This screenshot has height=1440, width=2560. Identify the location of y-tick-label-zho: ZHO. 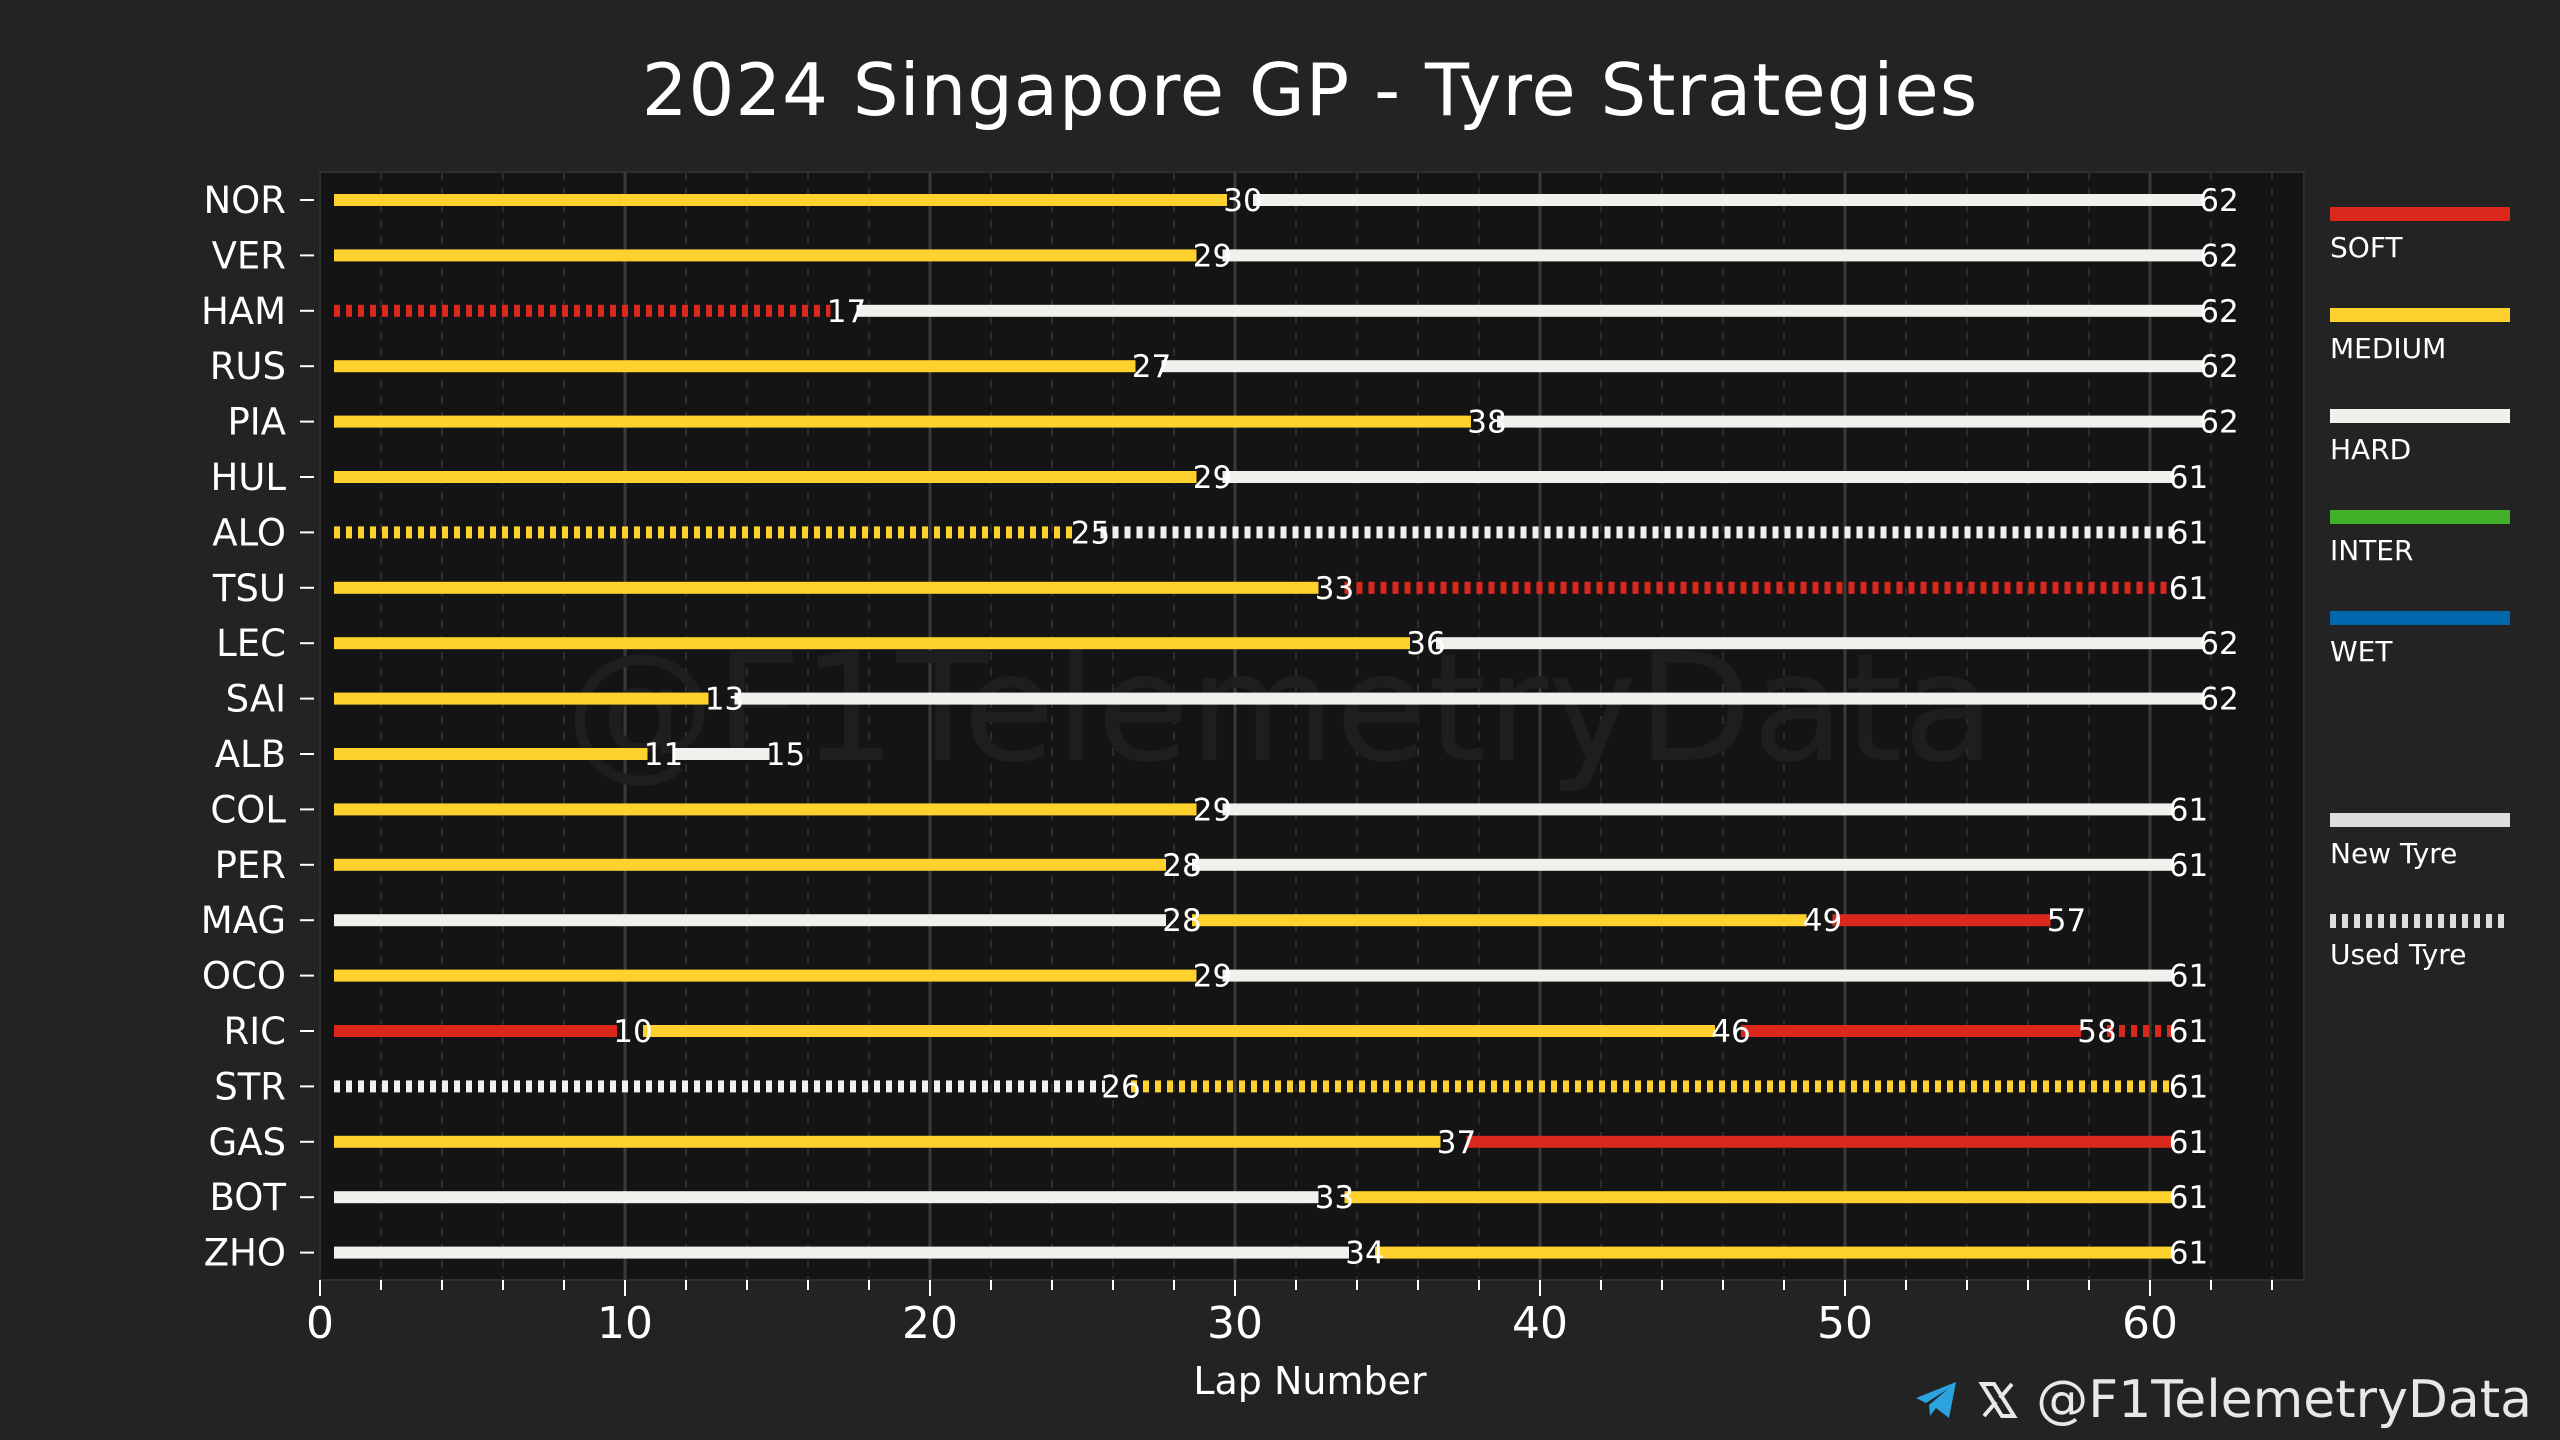
(245, 1253).